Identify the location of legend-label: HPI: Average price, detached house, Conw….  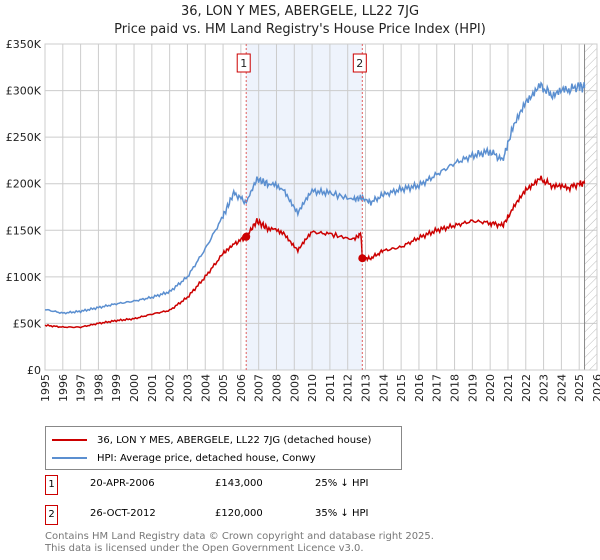
(206, 458).